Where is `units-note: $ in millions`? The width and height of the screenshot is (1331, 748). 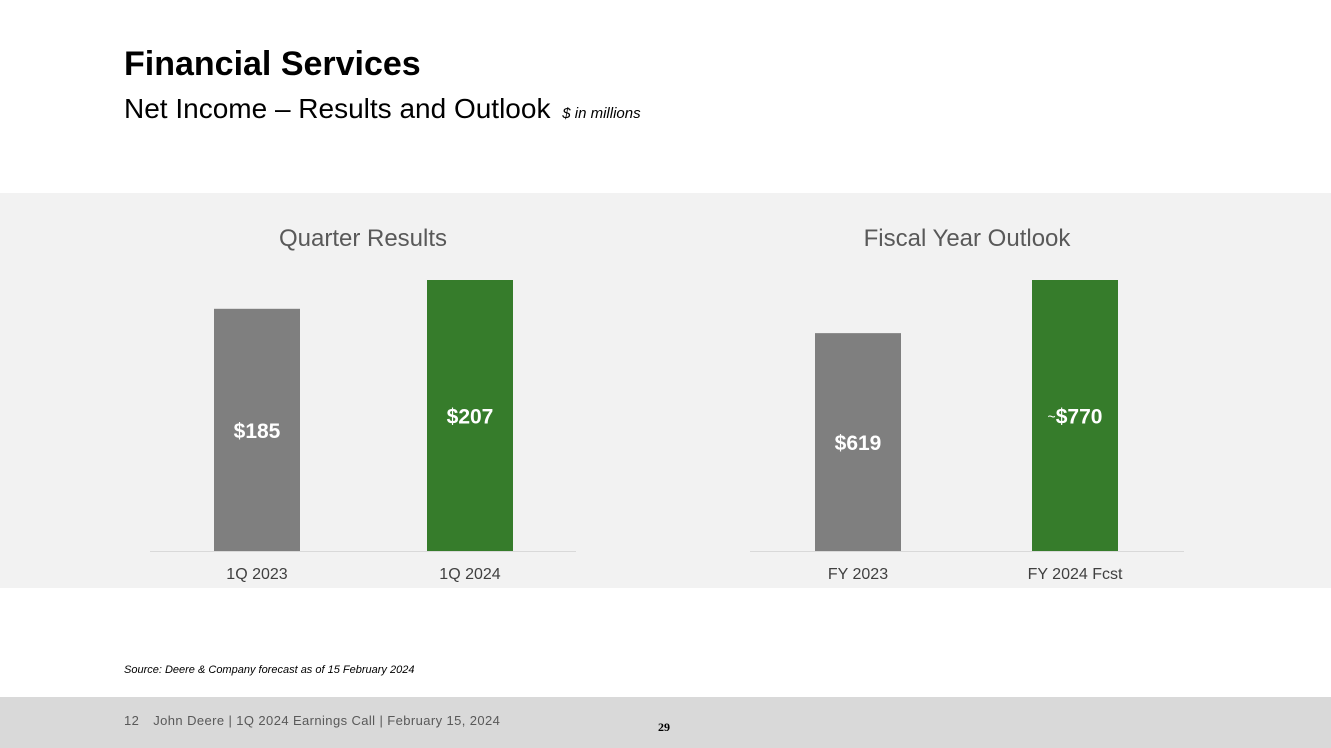 units-note: $ in millions is located at coordinates (601, 113).